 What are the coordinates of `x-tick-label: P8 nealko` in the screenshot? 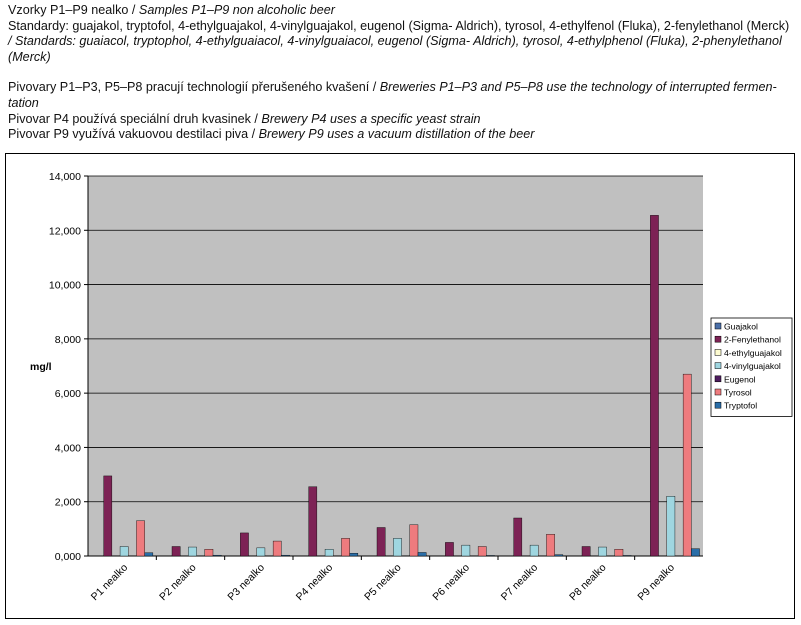 It's located at (588, 583).